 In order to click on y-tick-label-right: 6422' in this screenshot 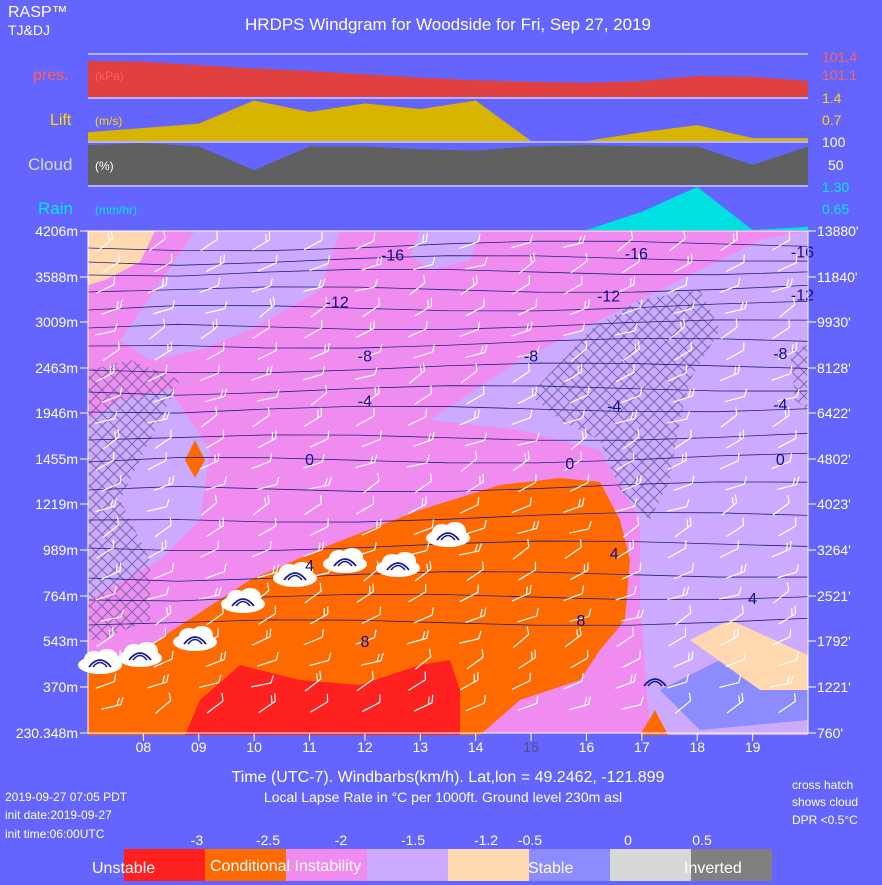, I will do `click(834, 413)`.